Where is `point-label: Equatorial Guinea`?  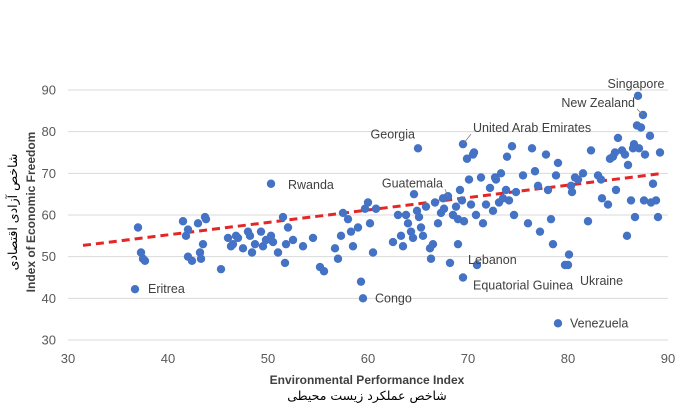 point-label: Equatorial Guinea is located at coordinates (523, 286).